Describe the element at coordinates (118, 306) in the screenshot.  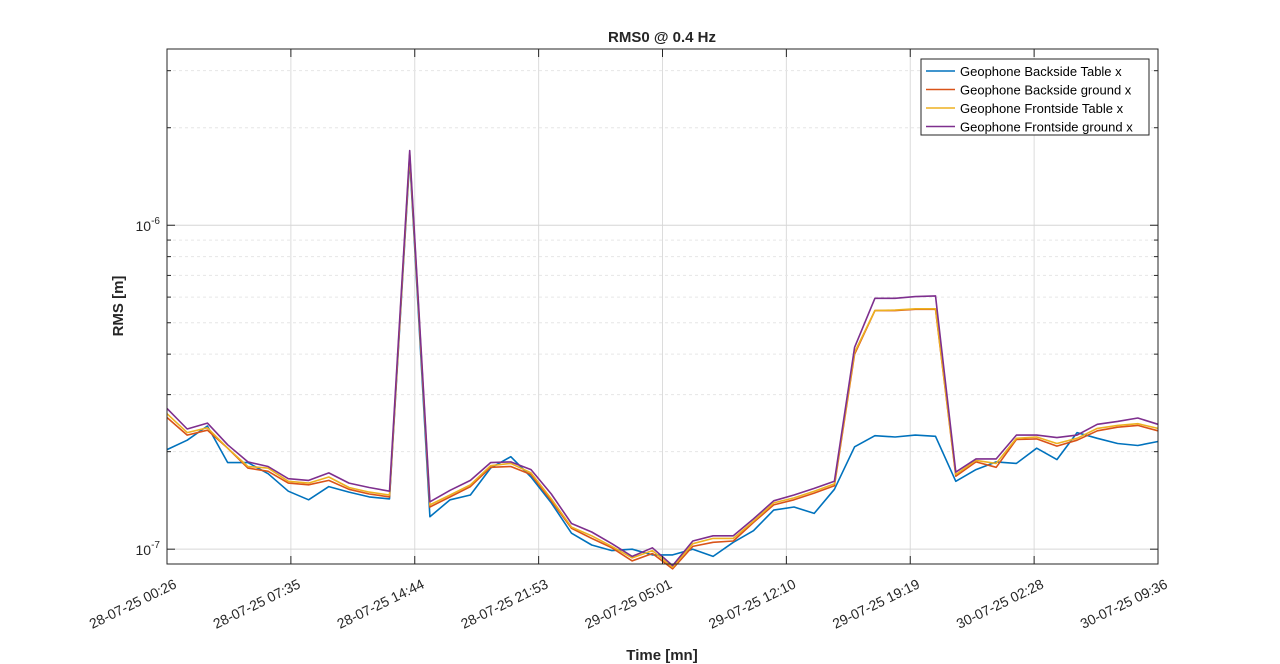
I see `y-axis-label: RMS [m]` at that location.